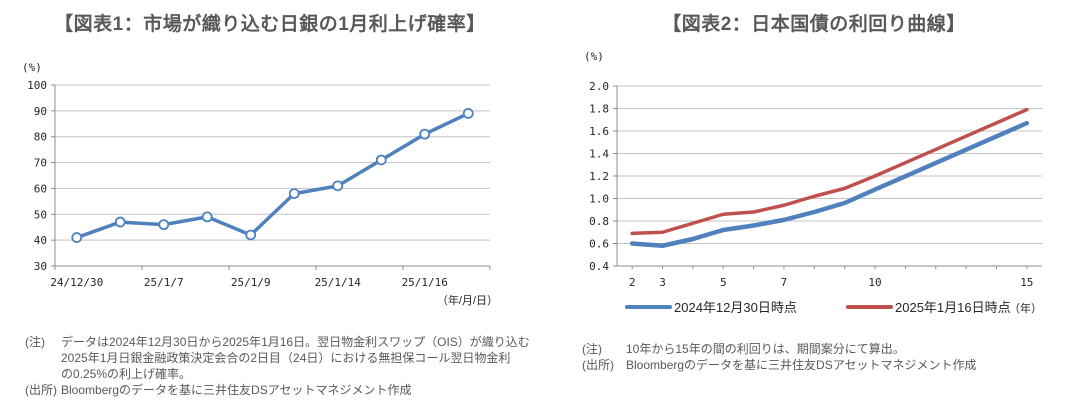 This screenshot has height=406, width=1084. What do you see at coordinates (599, 154) in the screenshot?
I see `svg-text: 1.4` at bounding box center [599, 154].